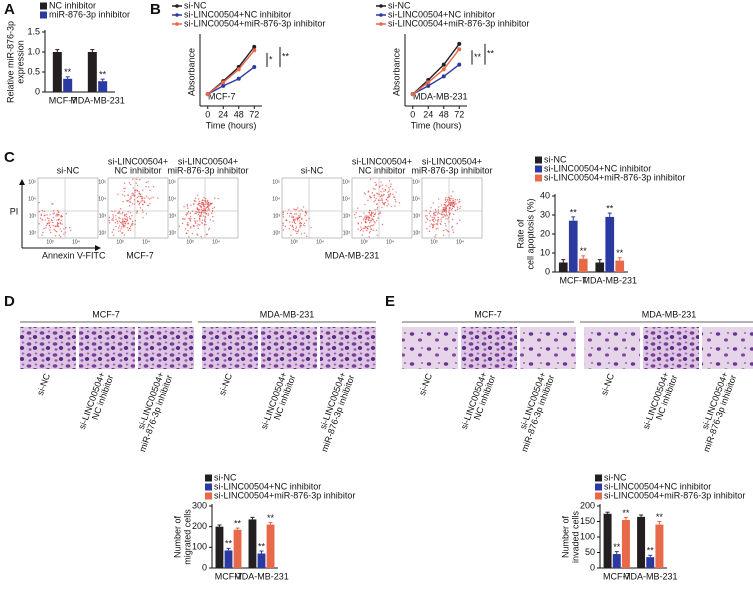  What do you see at coordinates (146, 242) in the screenshot?
I see `flow-x-tick: 10⁴` at bounding box center [146, 242].